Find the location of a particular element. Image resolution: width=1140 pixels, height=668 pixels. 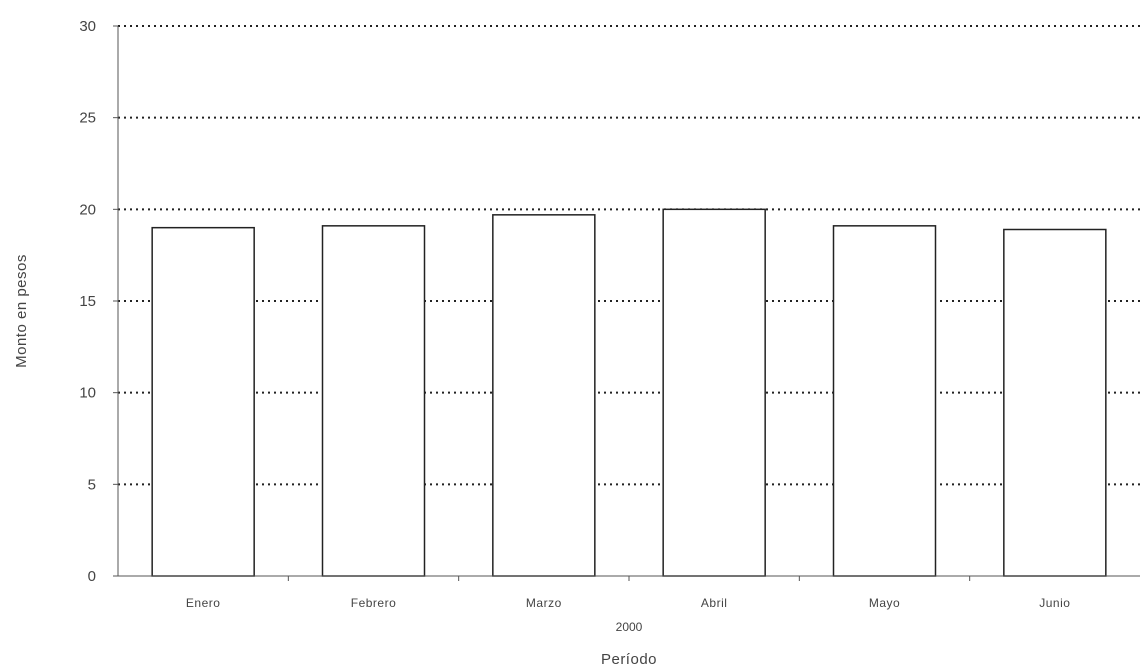

category-group-label: 2000 is located at coordinates (629, 627).